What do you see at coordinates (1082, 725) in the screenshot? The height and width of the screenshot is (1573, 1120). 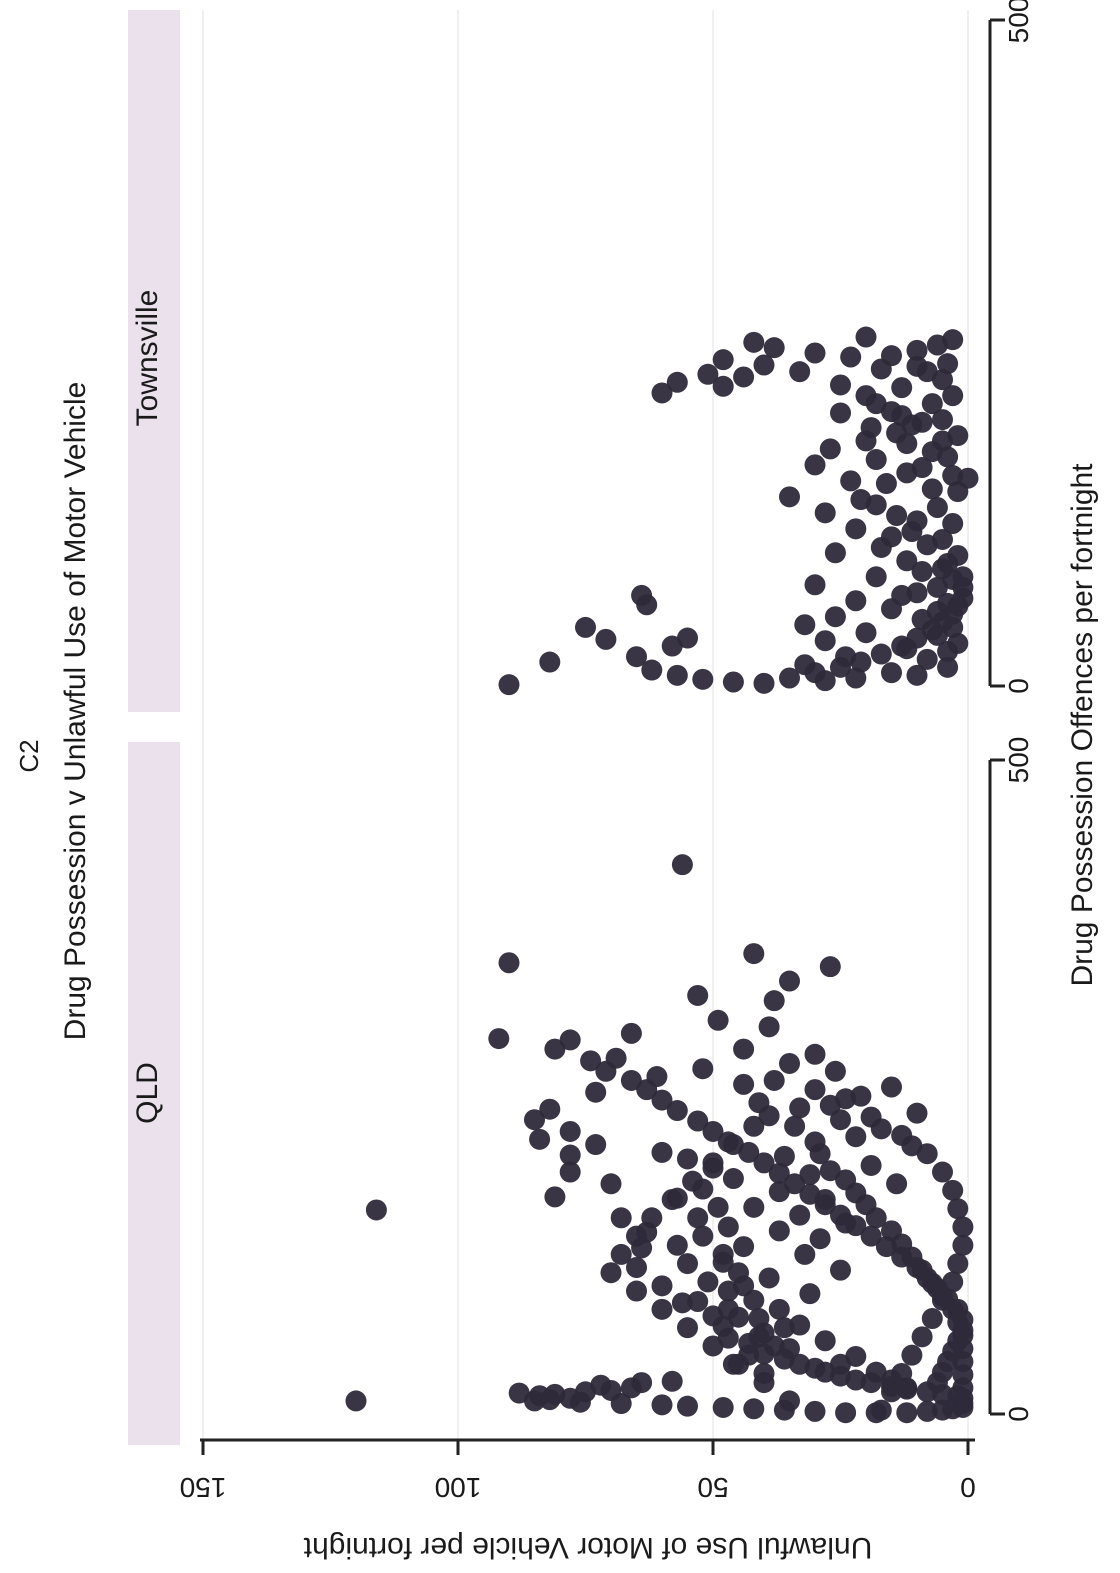 I see `x-axis-label: Drug Possession Offences per fortnight` at bounding box center [1082, 725].